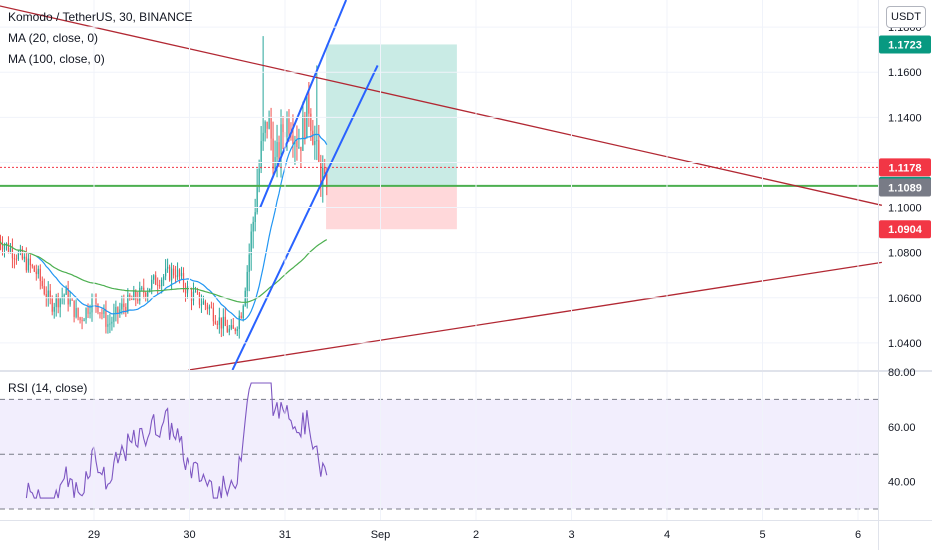 The height and width of the screenshot is (550, 932). I want to click on position-profit-zone, so click(391, 115).